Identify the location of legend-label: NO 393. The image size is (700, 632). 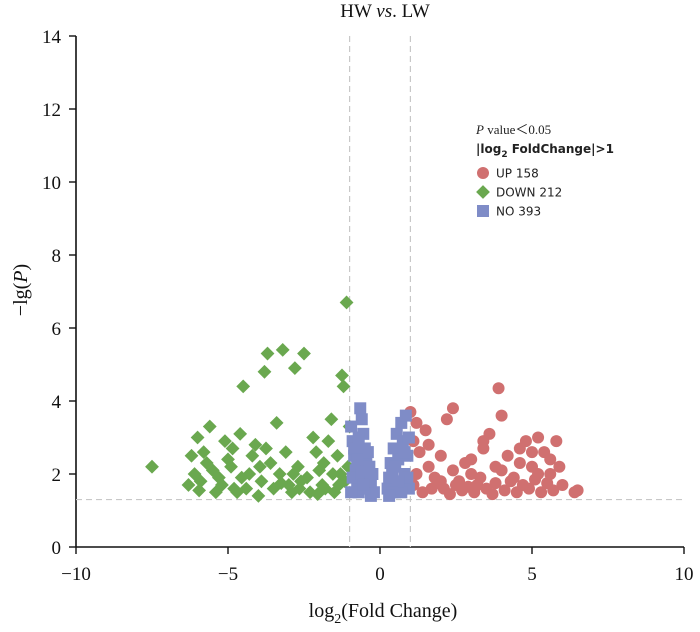
(518, 212).